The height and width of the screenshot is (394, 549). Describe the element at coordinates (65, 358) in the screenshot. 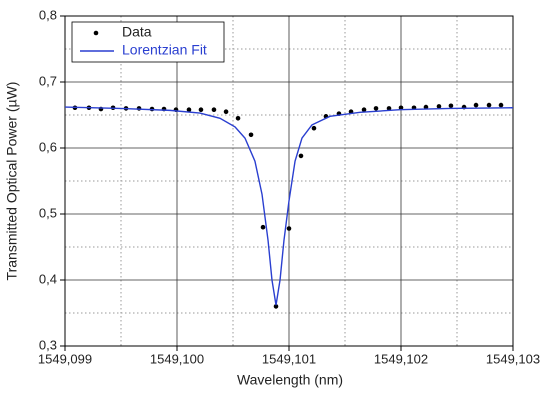

I see `x-tick-label: 1549,099` at that location.